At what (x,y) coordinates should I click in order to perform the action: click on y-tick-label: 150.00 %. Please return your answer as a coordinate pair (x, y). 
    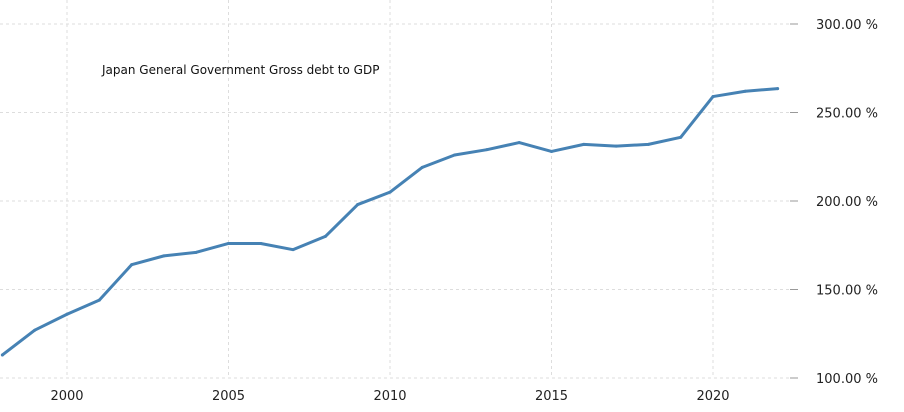
    Looking at the image, I should click on (847, 291).